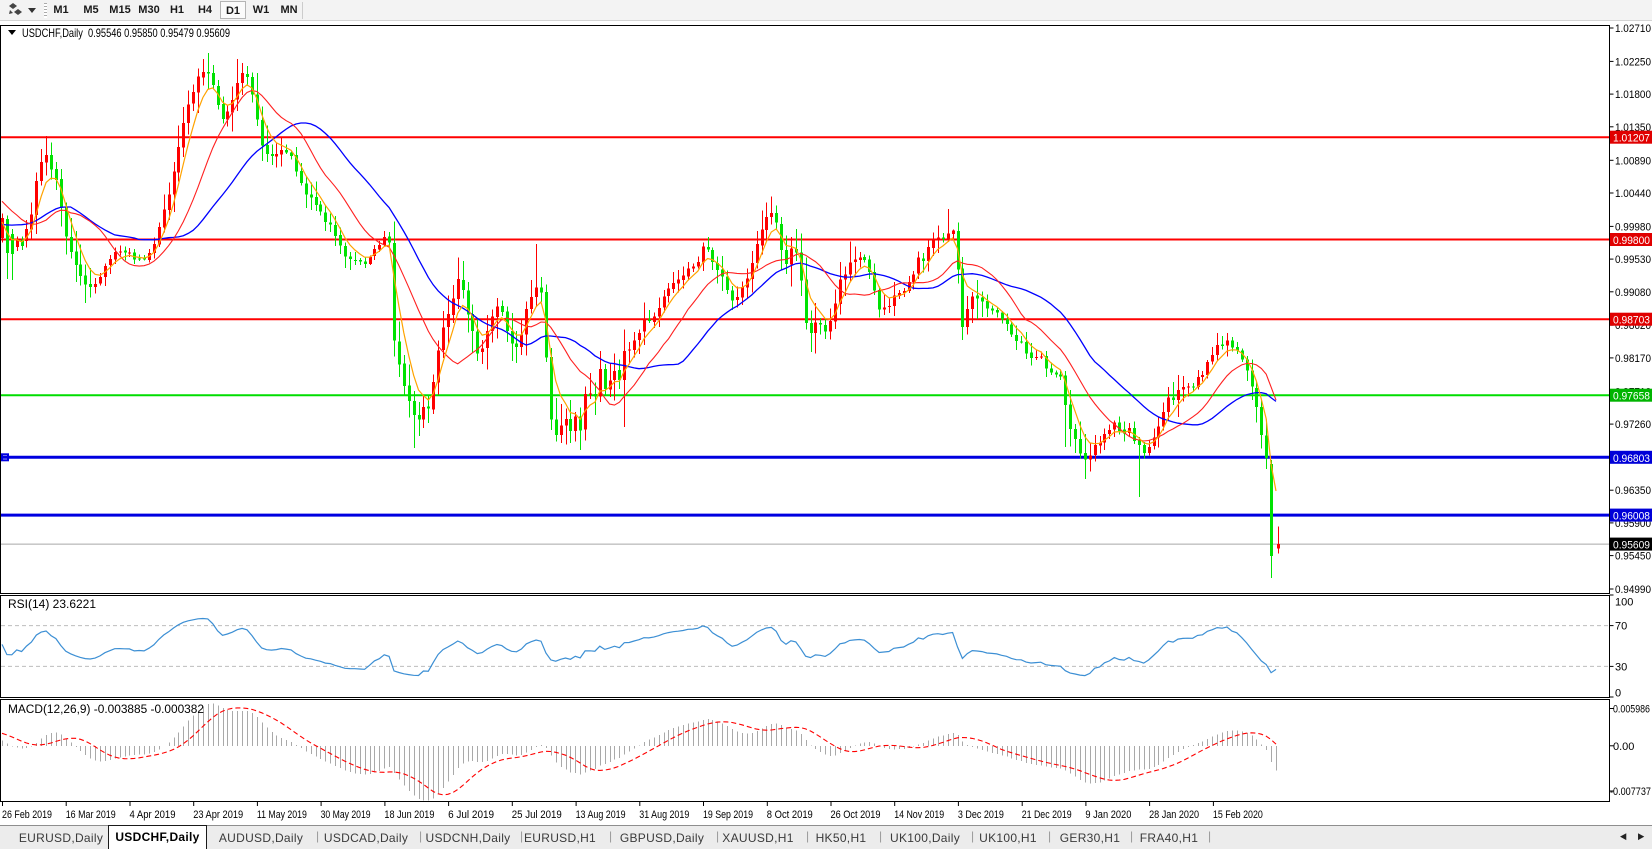 The image size is (1652, 849). What do you see at coordinates (1633, 227) in the screenshot?
I see `svg-text: 0.99980` at bounding box center [1633, 227].